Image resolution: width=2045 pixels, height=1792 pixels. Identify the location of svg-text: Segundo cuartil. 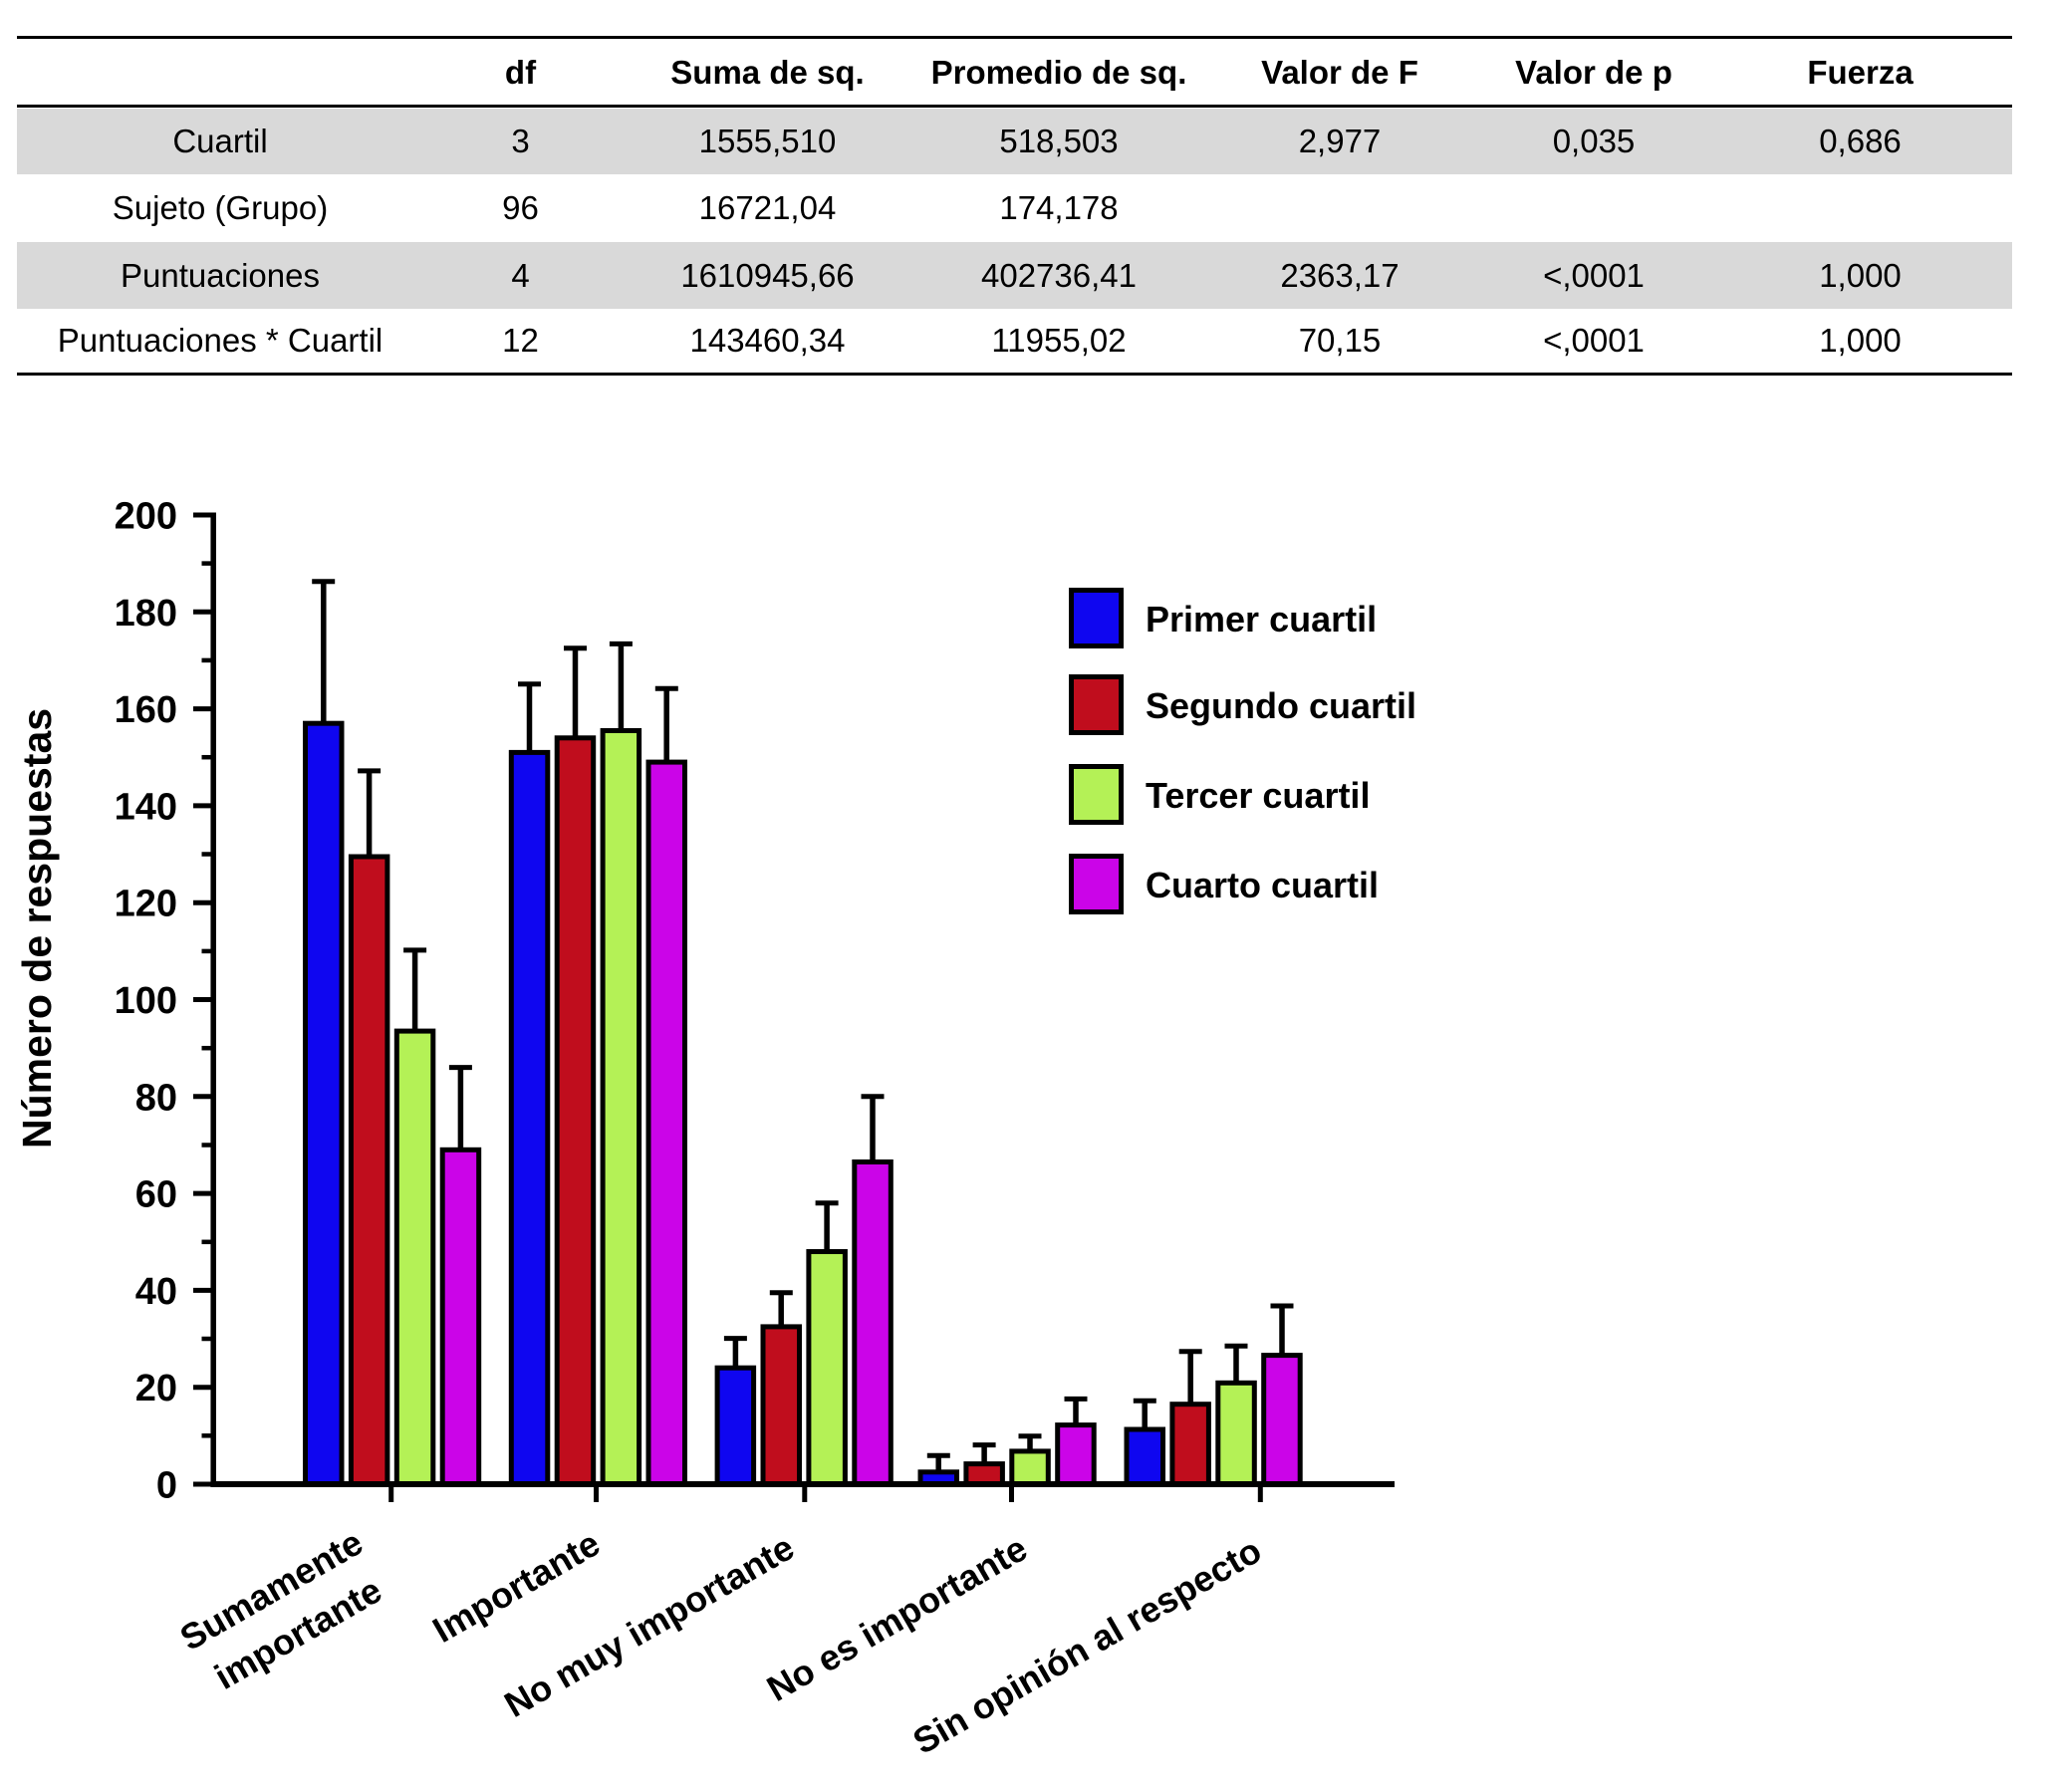
(1281, 705).